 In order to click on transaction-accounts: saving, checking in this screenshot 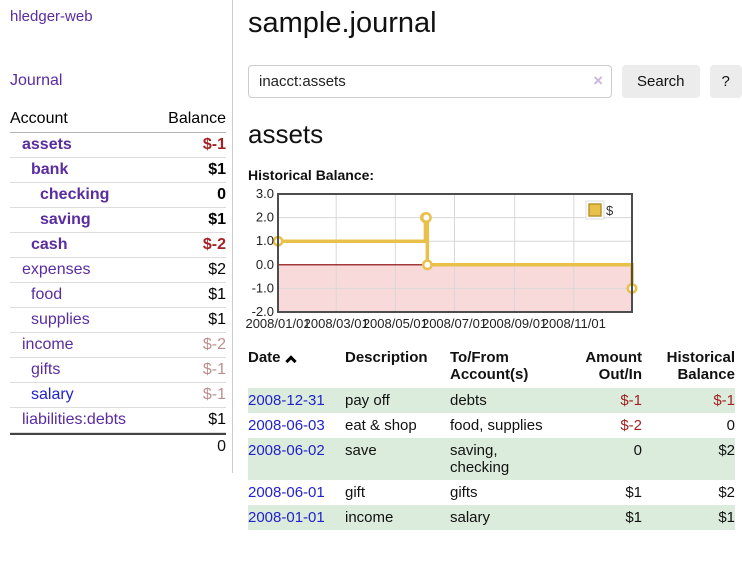, I will do `click(480, 458)`.